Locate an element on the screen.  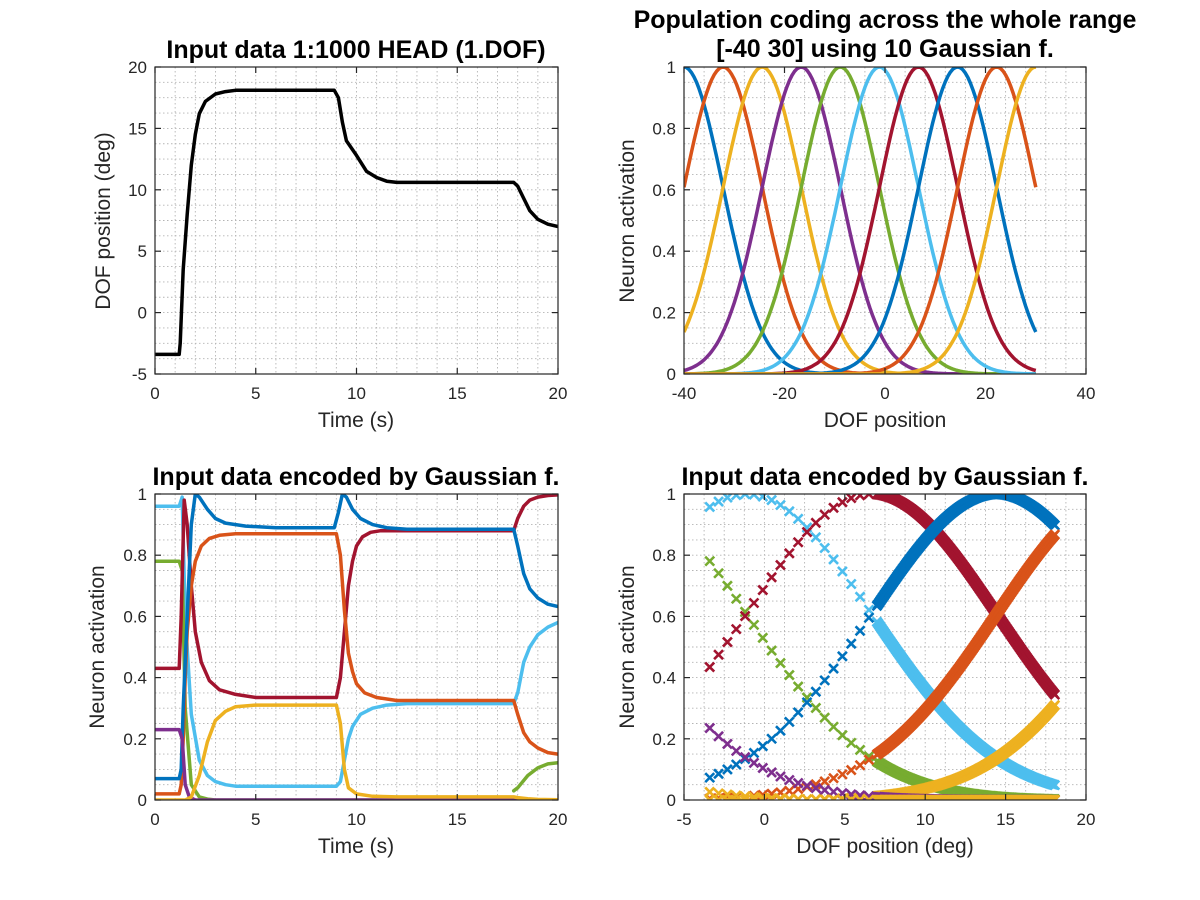
plot-title-line-1: Population coding across the whole range is located at coordinates (885, 20).